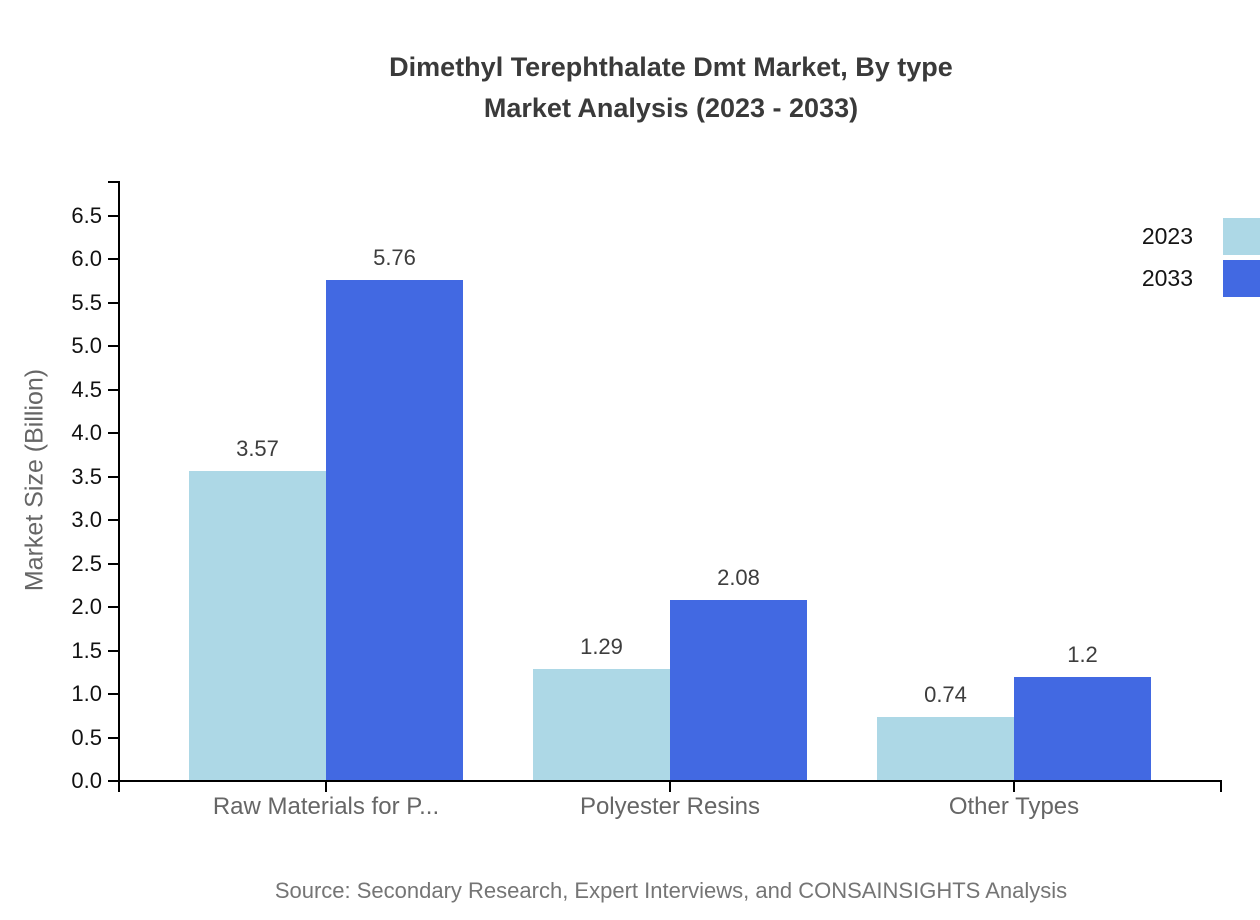 The width and height of the screenshot is (1260, 920). I want to click on y-tick-label: 2.0, so click(86, 607).